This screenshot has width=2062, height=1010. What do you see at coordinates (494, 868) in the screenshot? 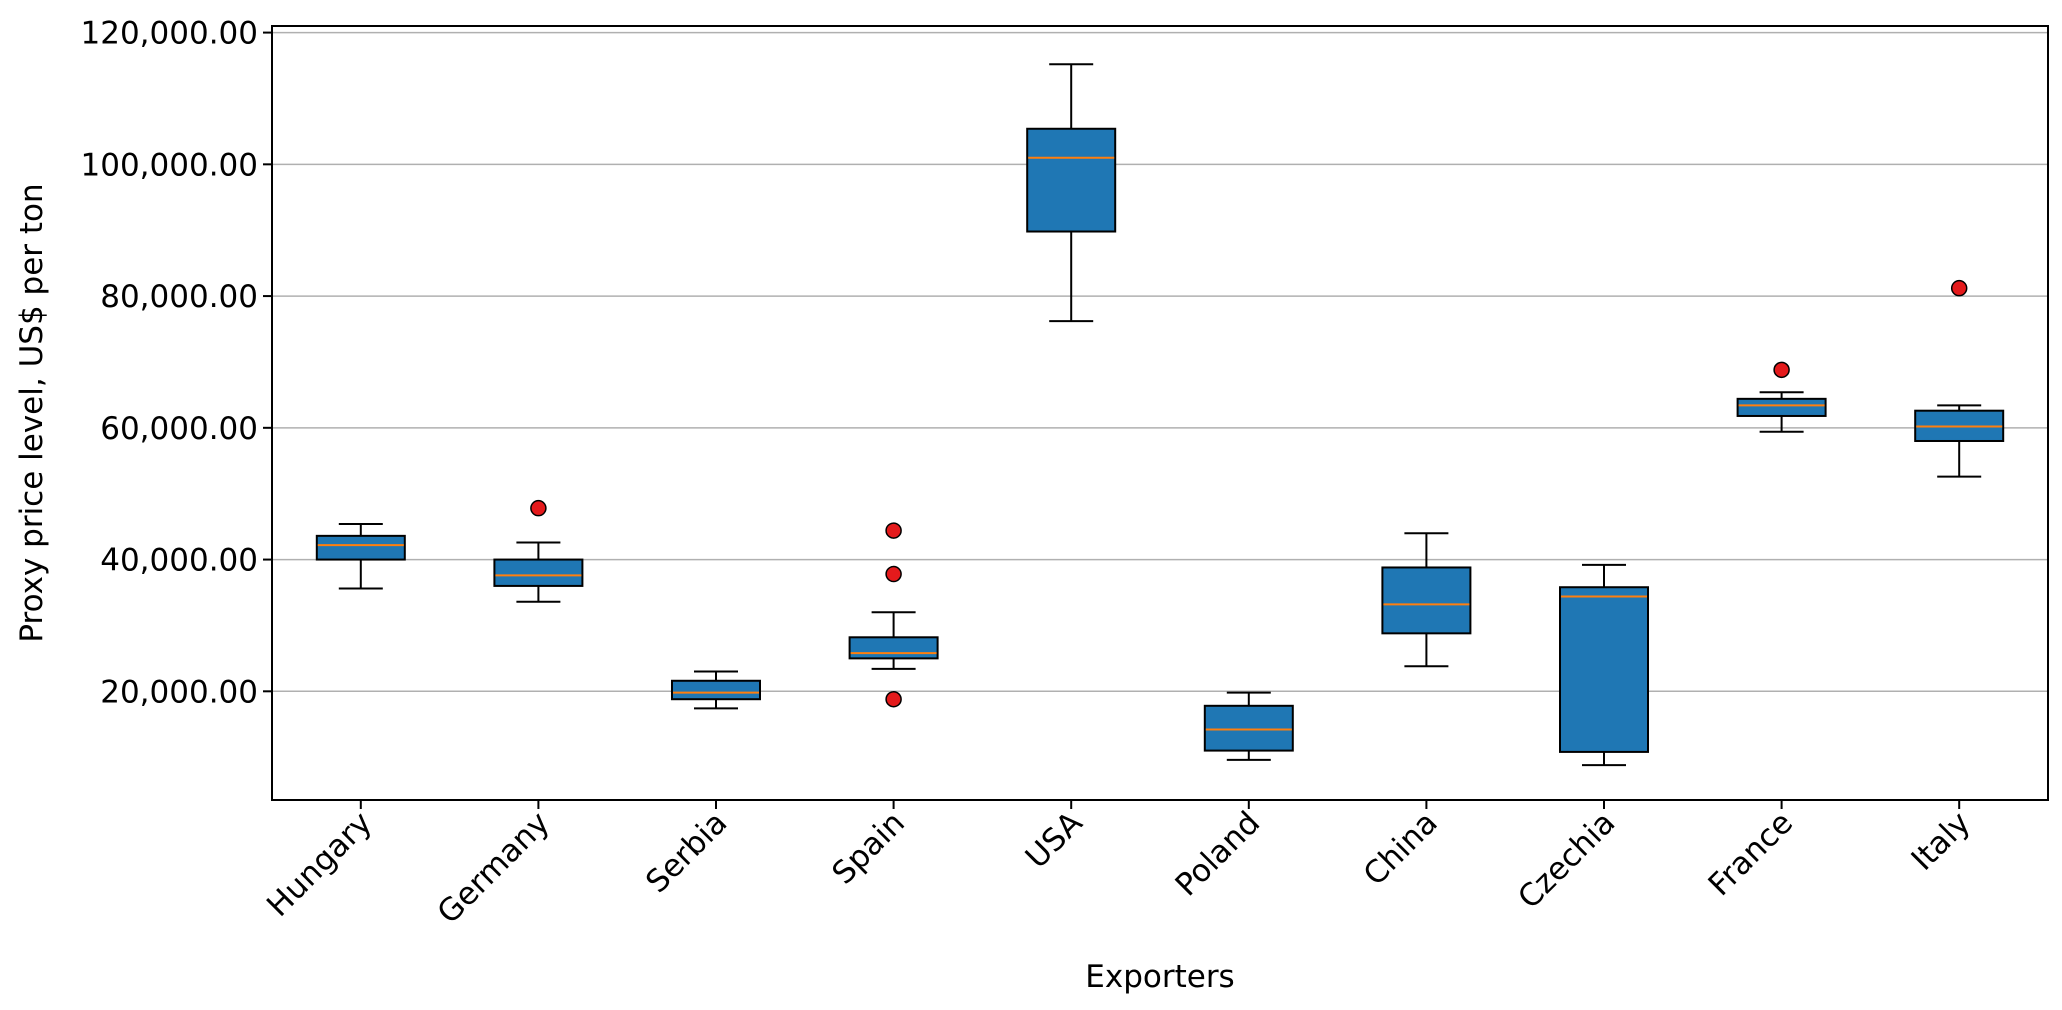
I see `x-tick-label: Germany` at bounding box center [494, 868].